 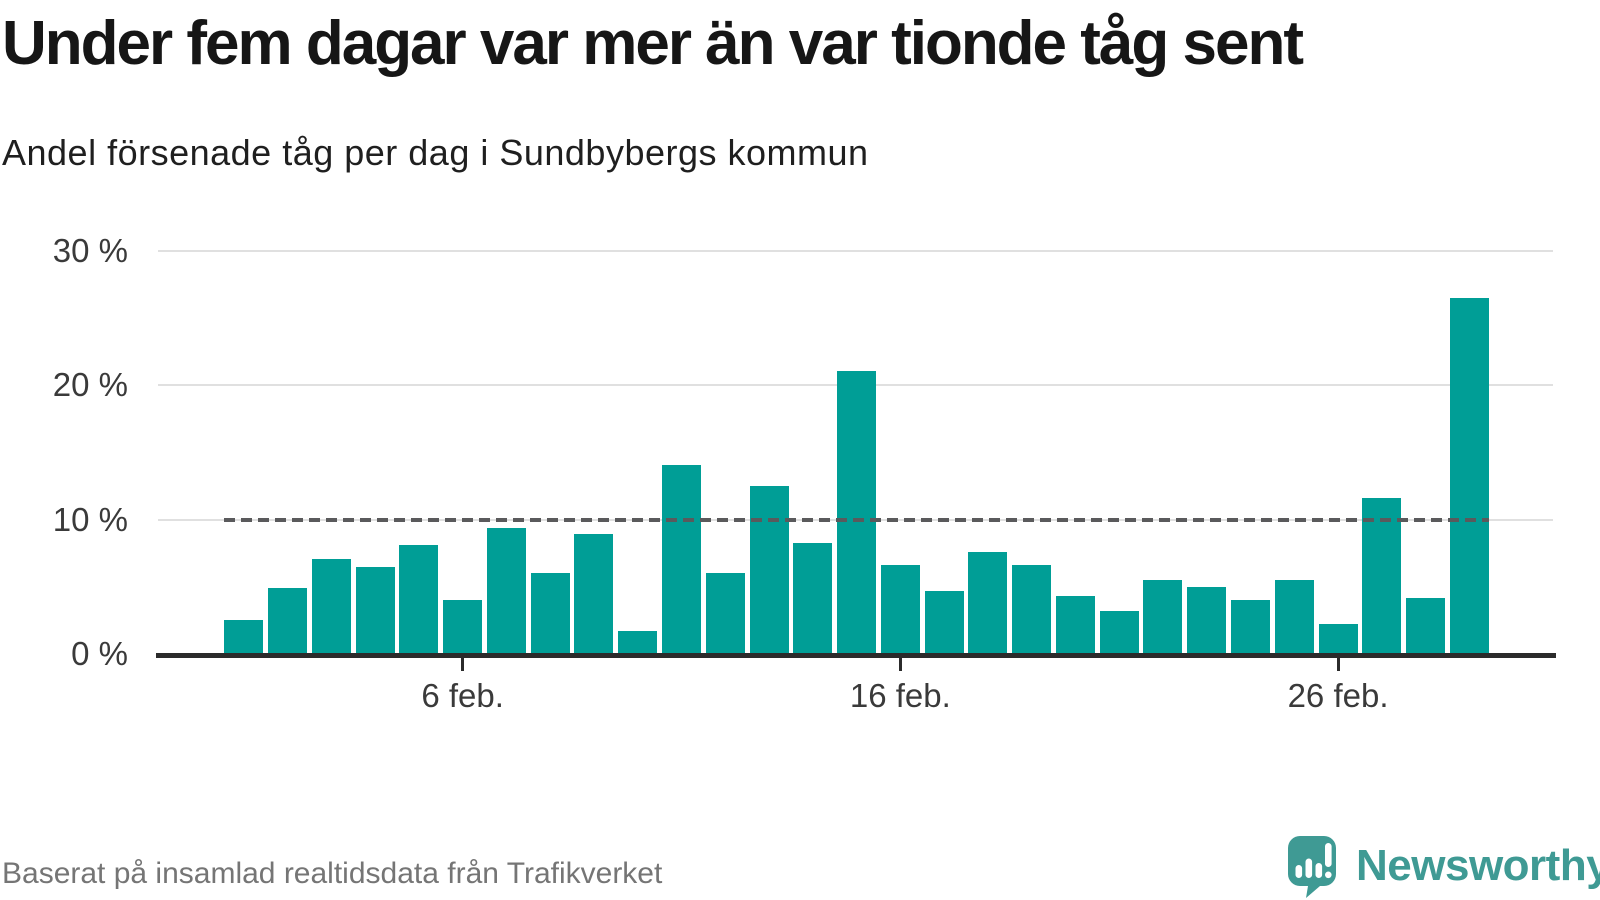 What do you see at coordinates (1426, 626) in the screenshot?
I see `bar-28feb` at bounding box center [1426, 626].